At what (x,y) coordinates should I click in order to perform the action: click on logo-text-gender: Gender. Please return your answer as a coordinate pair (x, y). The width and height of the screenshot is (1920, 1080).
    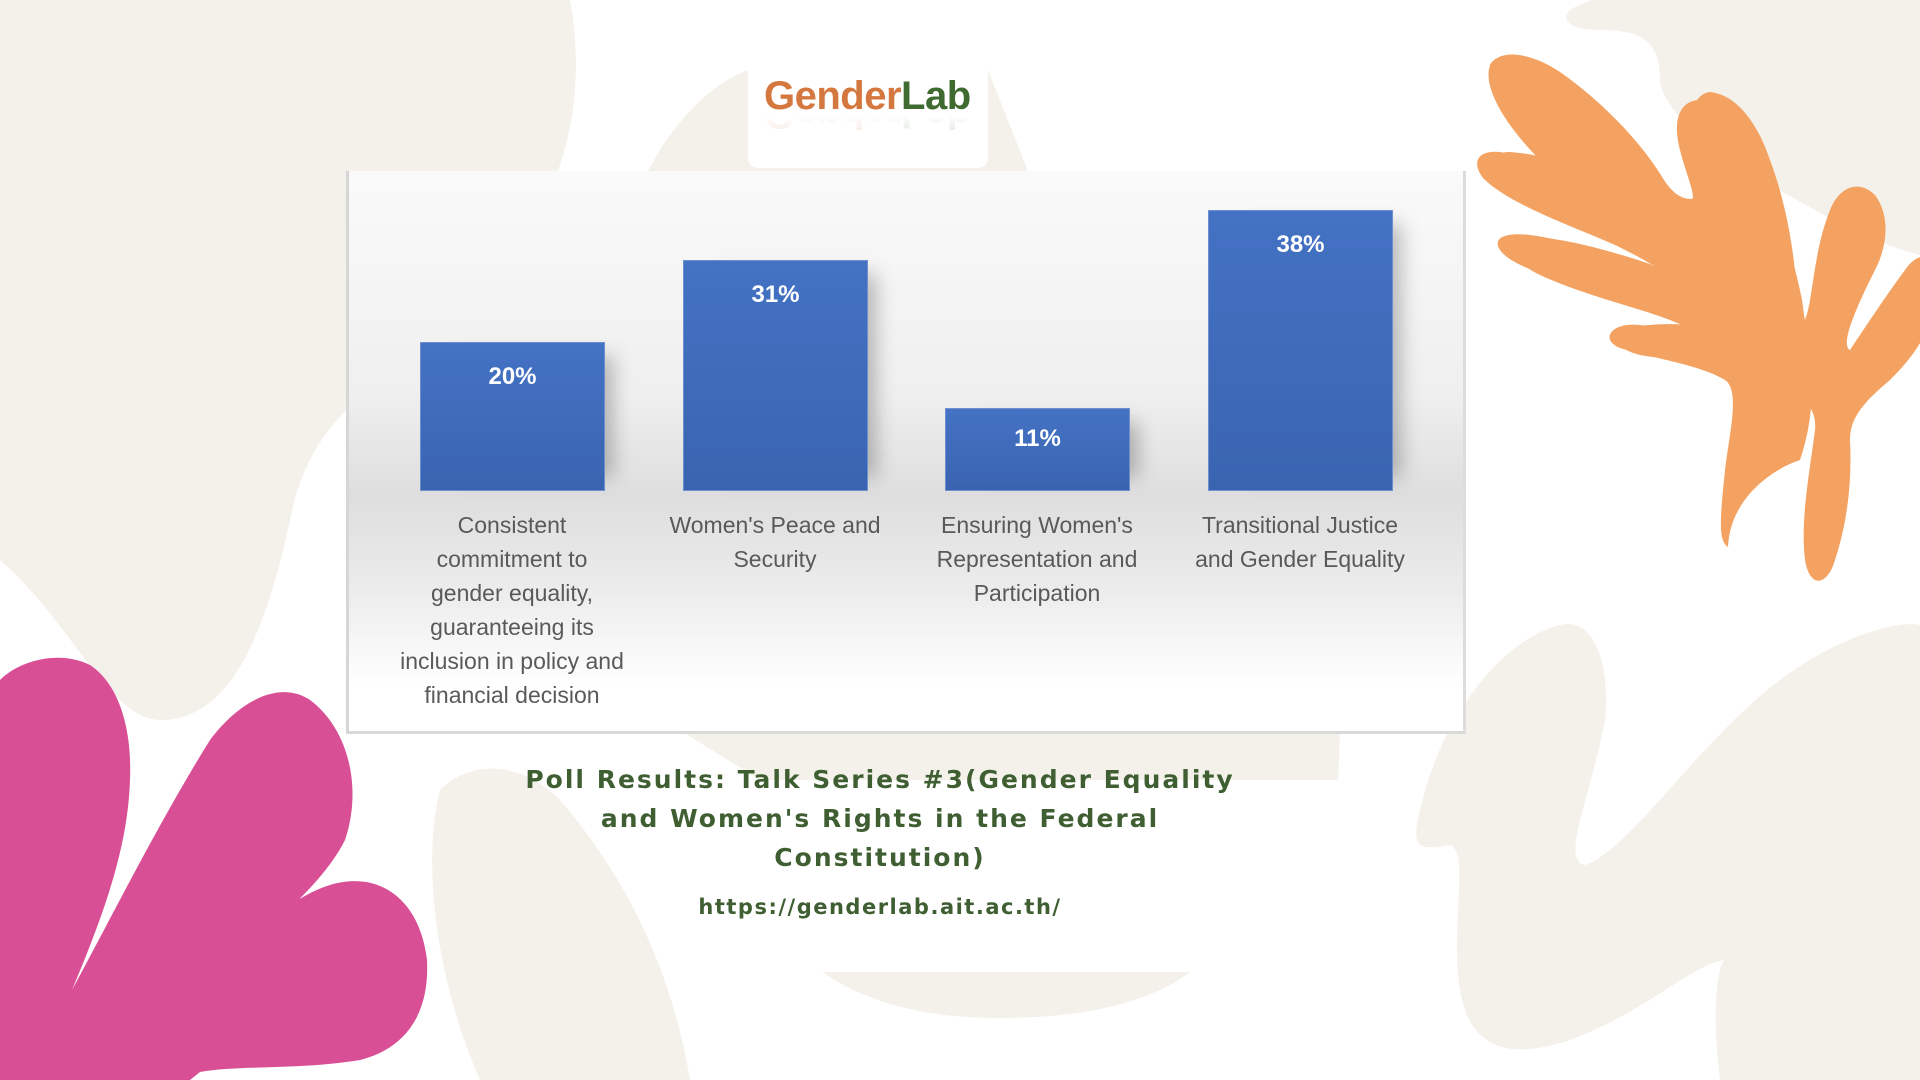
    Looking at the image, I should click on (833, 96).